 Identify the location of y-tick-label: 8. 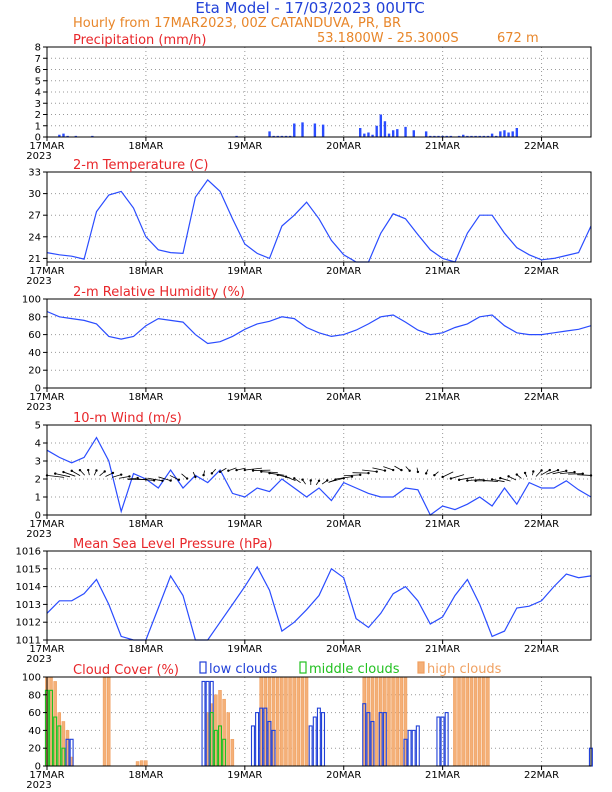
(38, 48).